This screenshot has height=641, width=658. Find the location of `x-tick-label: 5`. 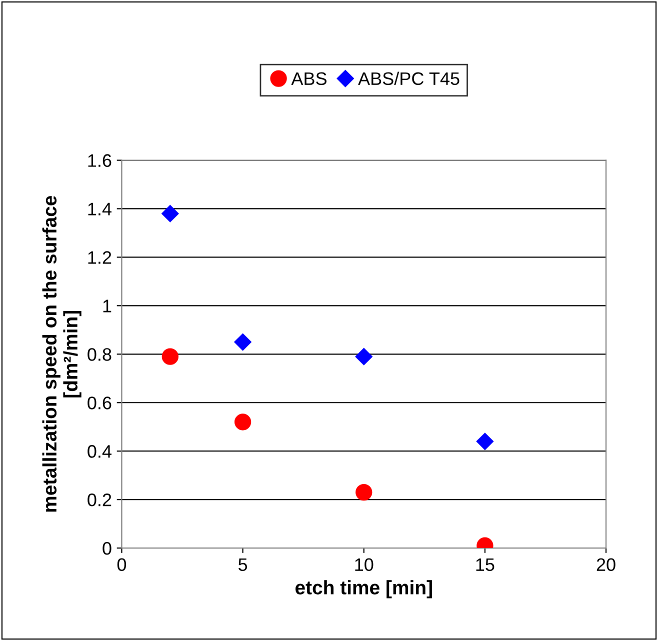

x-tick-label: 5 is located at coordinates (243, 565).